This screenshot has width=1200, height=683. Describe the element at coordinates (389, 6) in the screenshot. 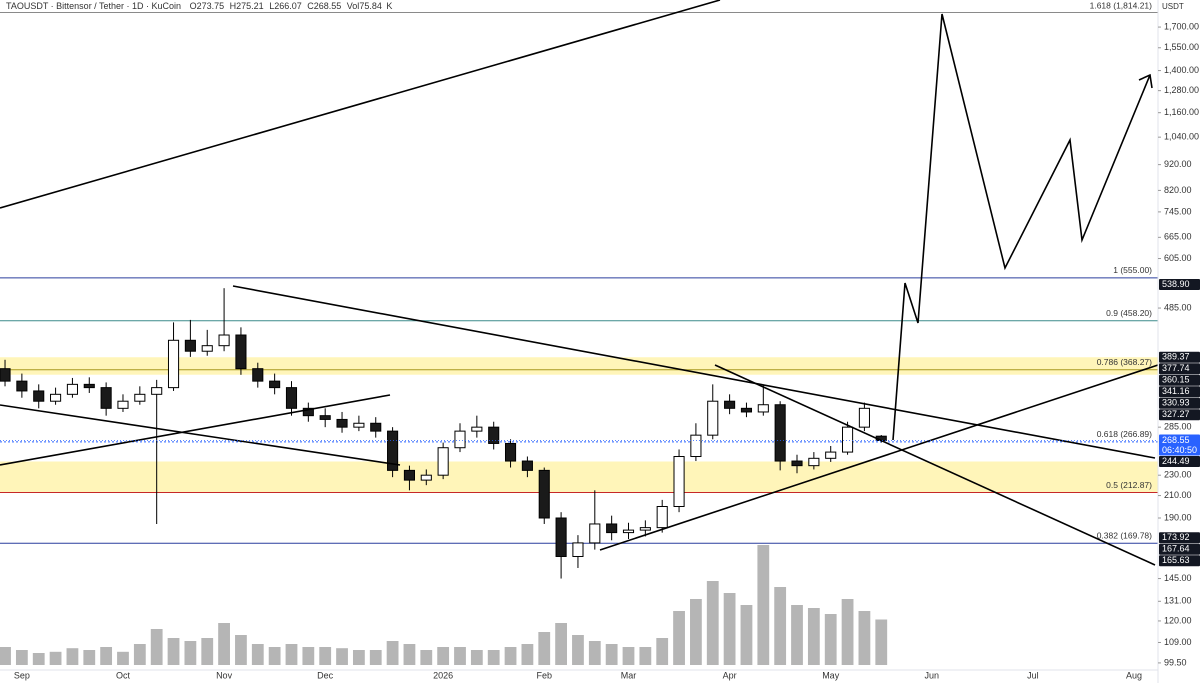

I see `ohlc-unit: K` at that location.